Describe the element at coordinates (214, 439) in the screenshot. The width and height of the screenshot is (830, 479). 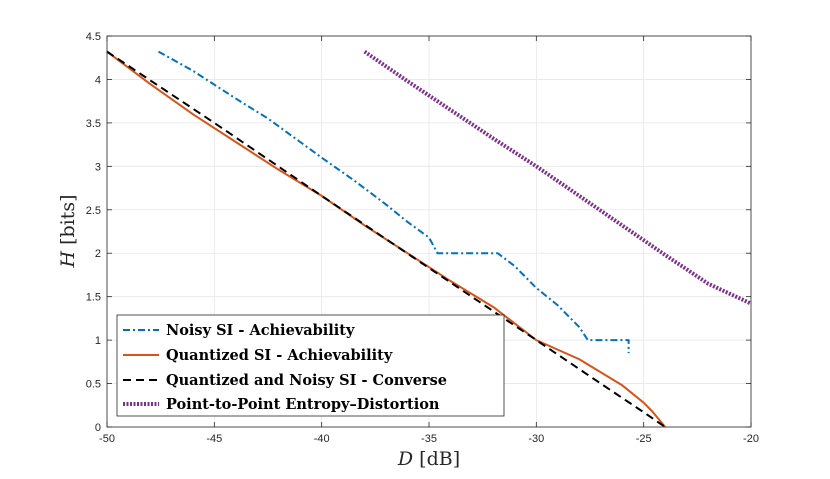
I see `x-tick-label: -45` at that location.